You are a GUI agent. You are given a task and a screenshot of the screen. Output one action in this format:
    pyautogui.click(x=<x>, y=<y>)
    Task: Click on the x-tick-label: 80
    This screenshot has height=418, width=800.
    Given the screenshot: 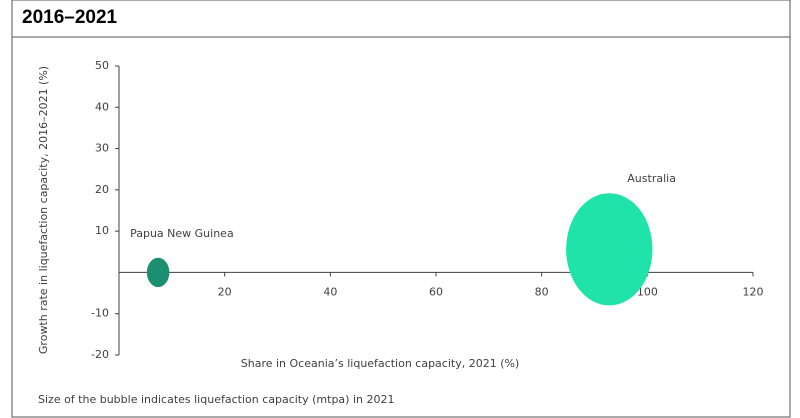 What is the action you would take?
    pyautogui.click(x=542, y=291)
    